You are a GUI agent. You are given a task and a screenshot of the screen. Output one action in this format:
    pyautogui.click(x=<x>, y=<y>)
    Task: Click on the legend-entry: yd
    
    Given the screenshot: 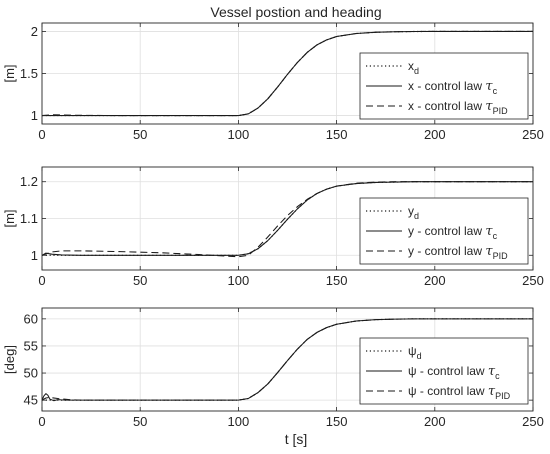 What is the action you would take?
    pyautogui.click(x=413, y=212)
    